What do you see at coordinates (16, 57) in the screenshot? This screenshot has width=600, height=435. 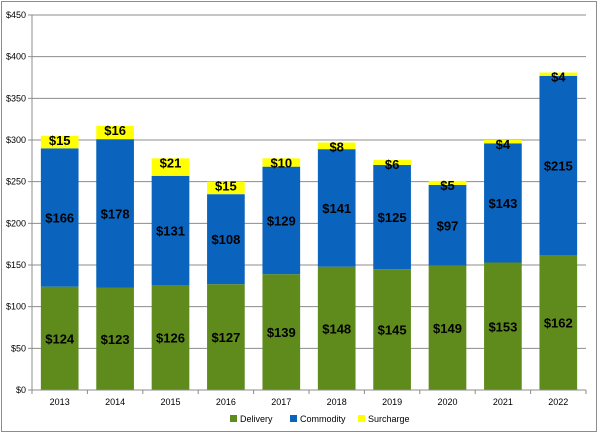 I see `y-tick-label: $400` at bounding box center [16, 57].